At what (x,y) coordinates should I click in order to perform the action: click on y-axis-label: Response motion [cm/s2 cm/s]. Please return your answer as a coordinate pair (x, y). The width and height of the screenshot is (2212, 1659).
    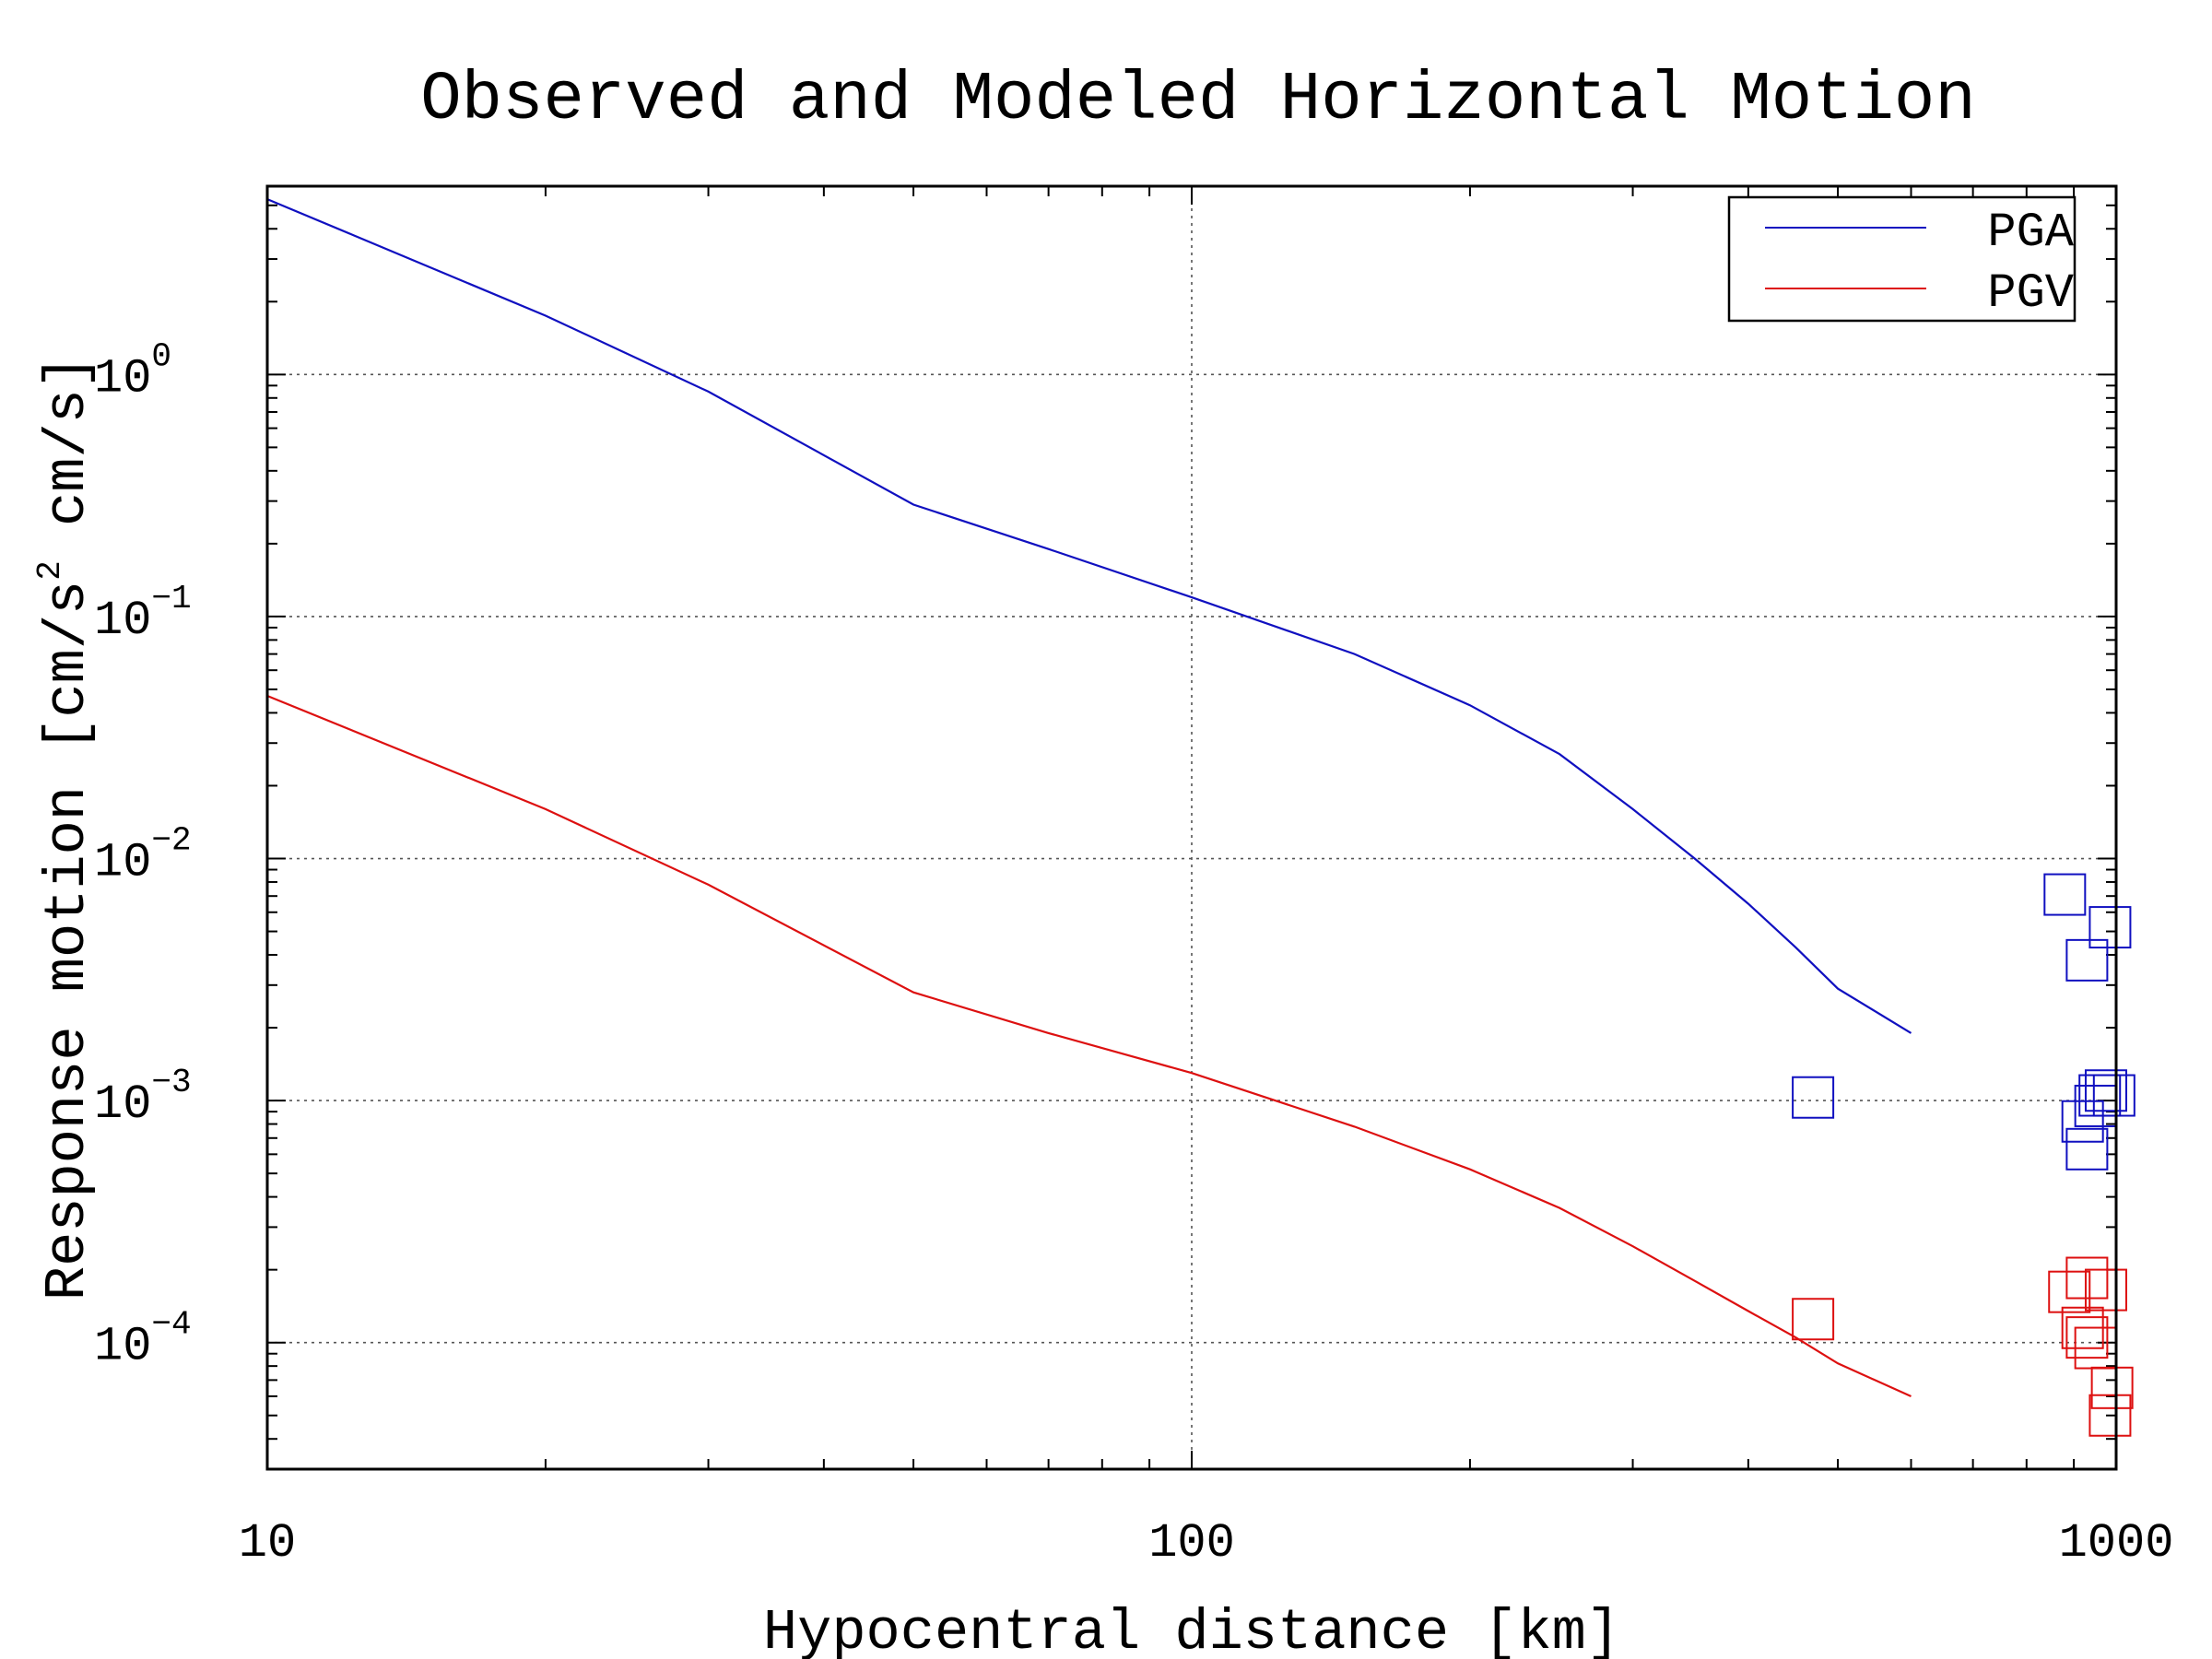
    Looking at the image, I should click on (65, 827).